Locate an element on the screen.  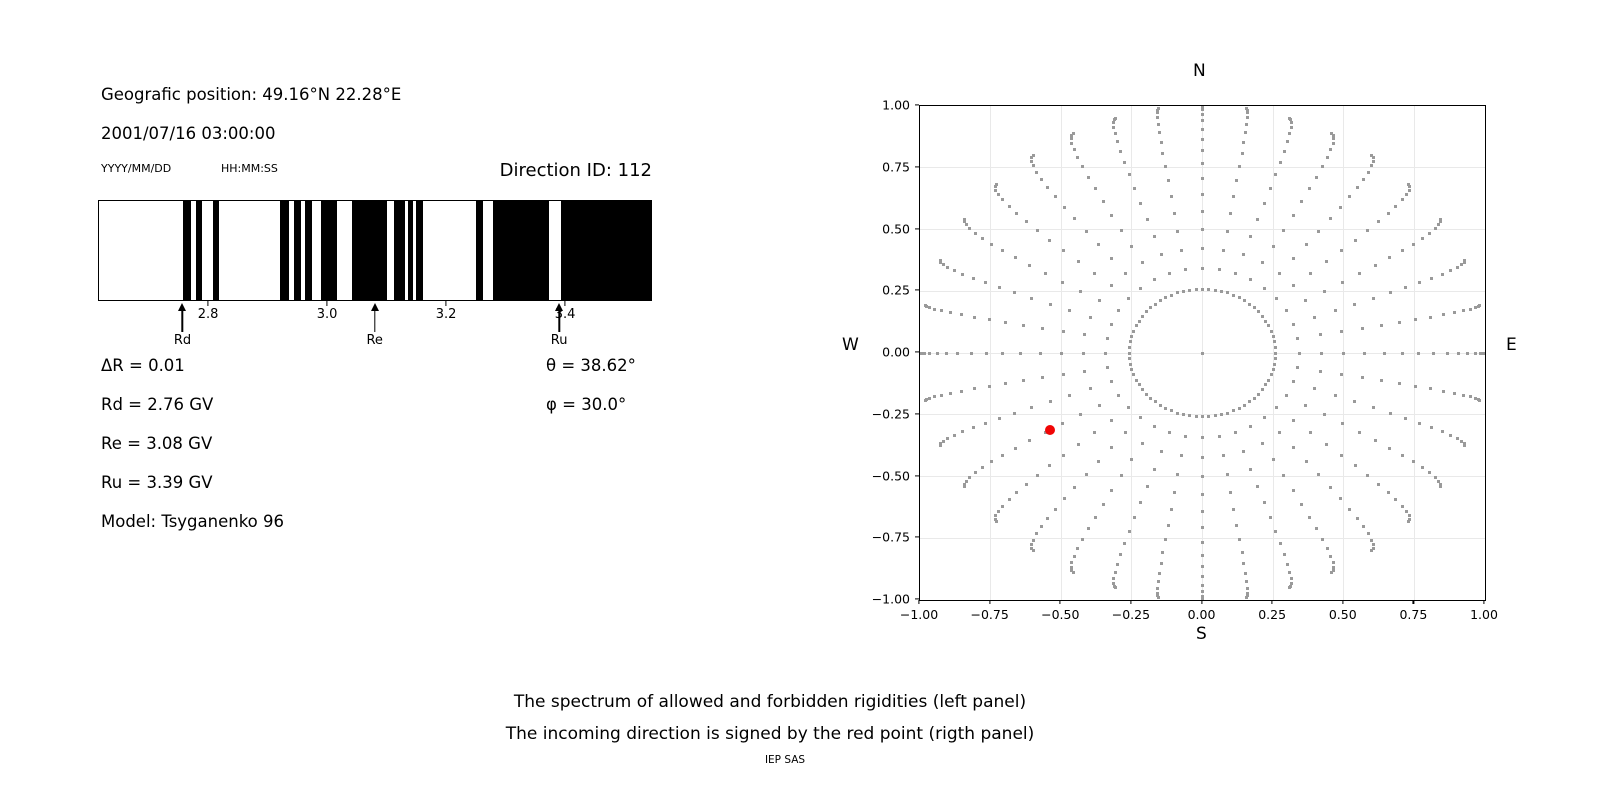
rigidity-marker-label: Rd is located at coordinates (182, 340).